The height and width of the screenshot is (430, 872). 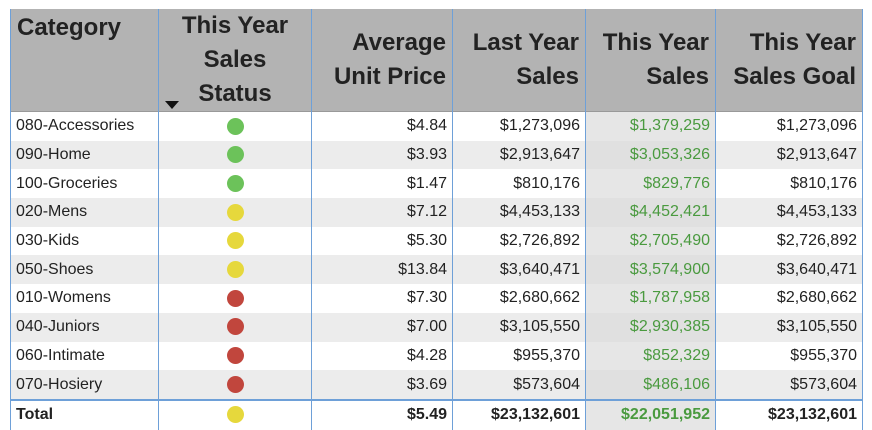 I want to click on value-cell: $7.12, so click(x=382, y=212).